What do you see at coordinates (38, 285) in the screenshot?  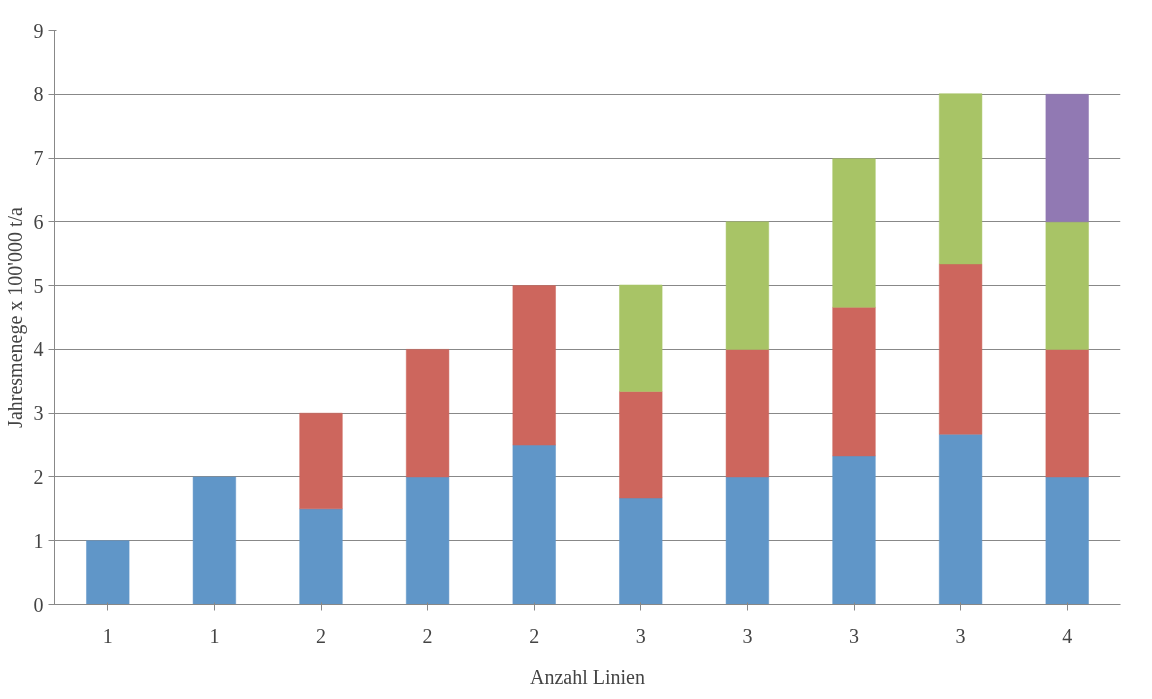 I see `y-tick-label: 5` at bounding box center [38, 285].